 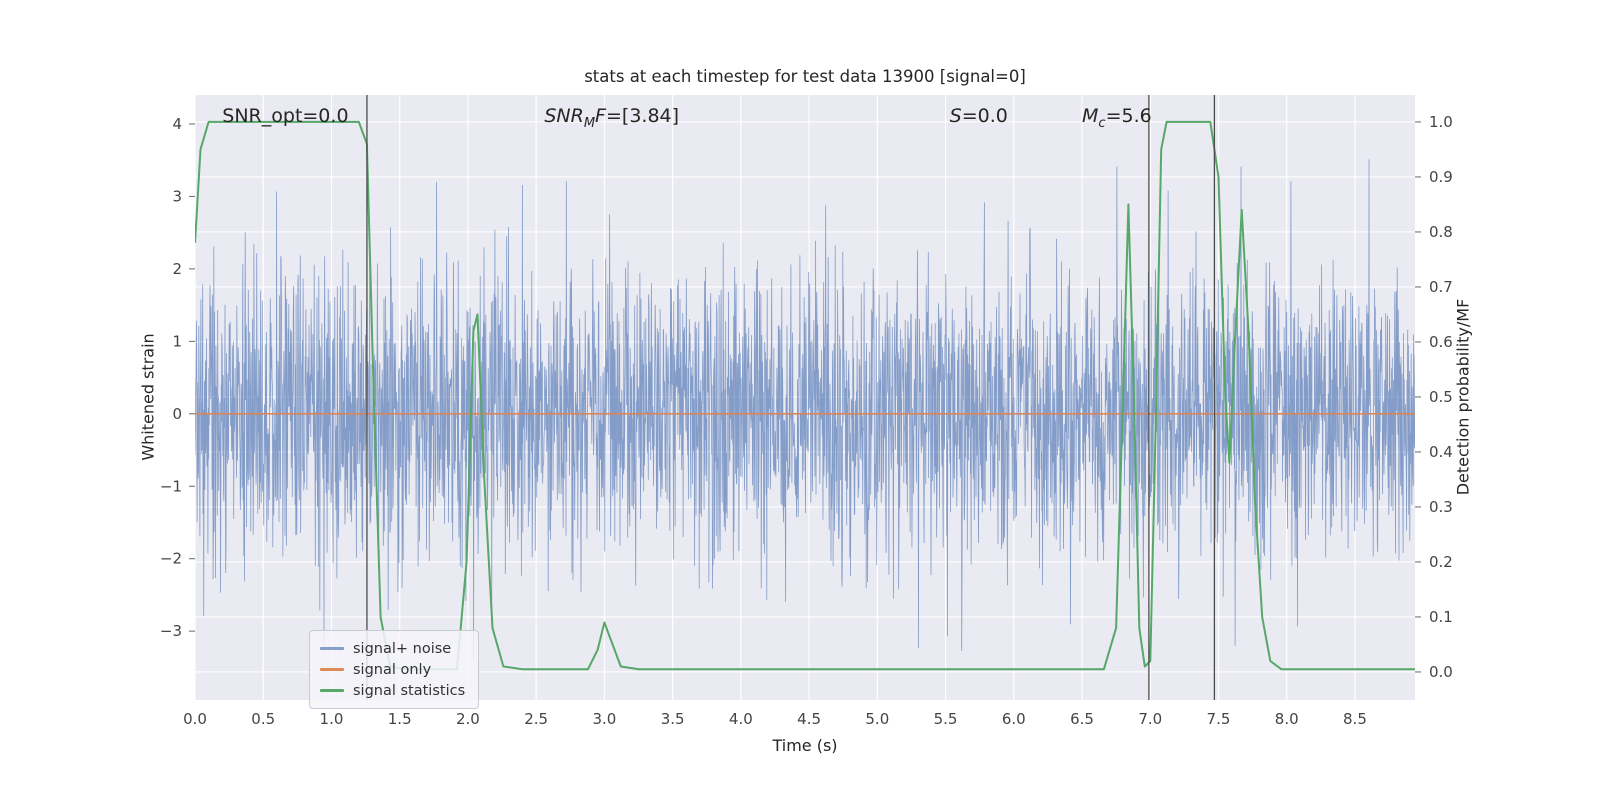 I want to click on y-right-tick-label: 0.3, so click(x=1441, y=507).